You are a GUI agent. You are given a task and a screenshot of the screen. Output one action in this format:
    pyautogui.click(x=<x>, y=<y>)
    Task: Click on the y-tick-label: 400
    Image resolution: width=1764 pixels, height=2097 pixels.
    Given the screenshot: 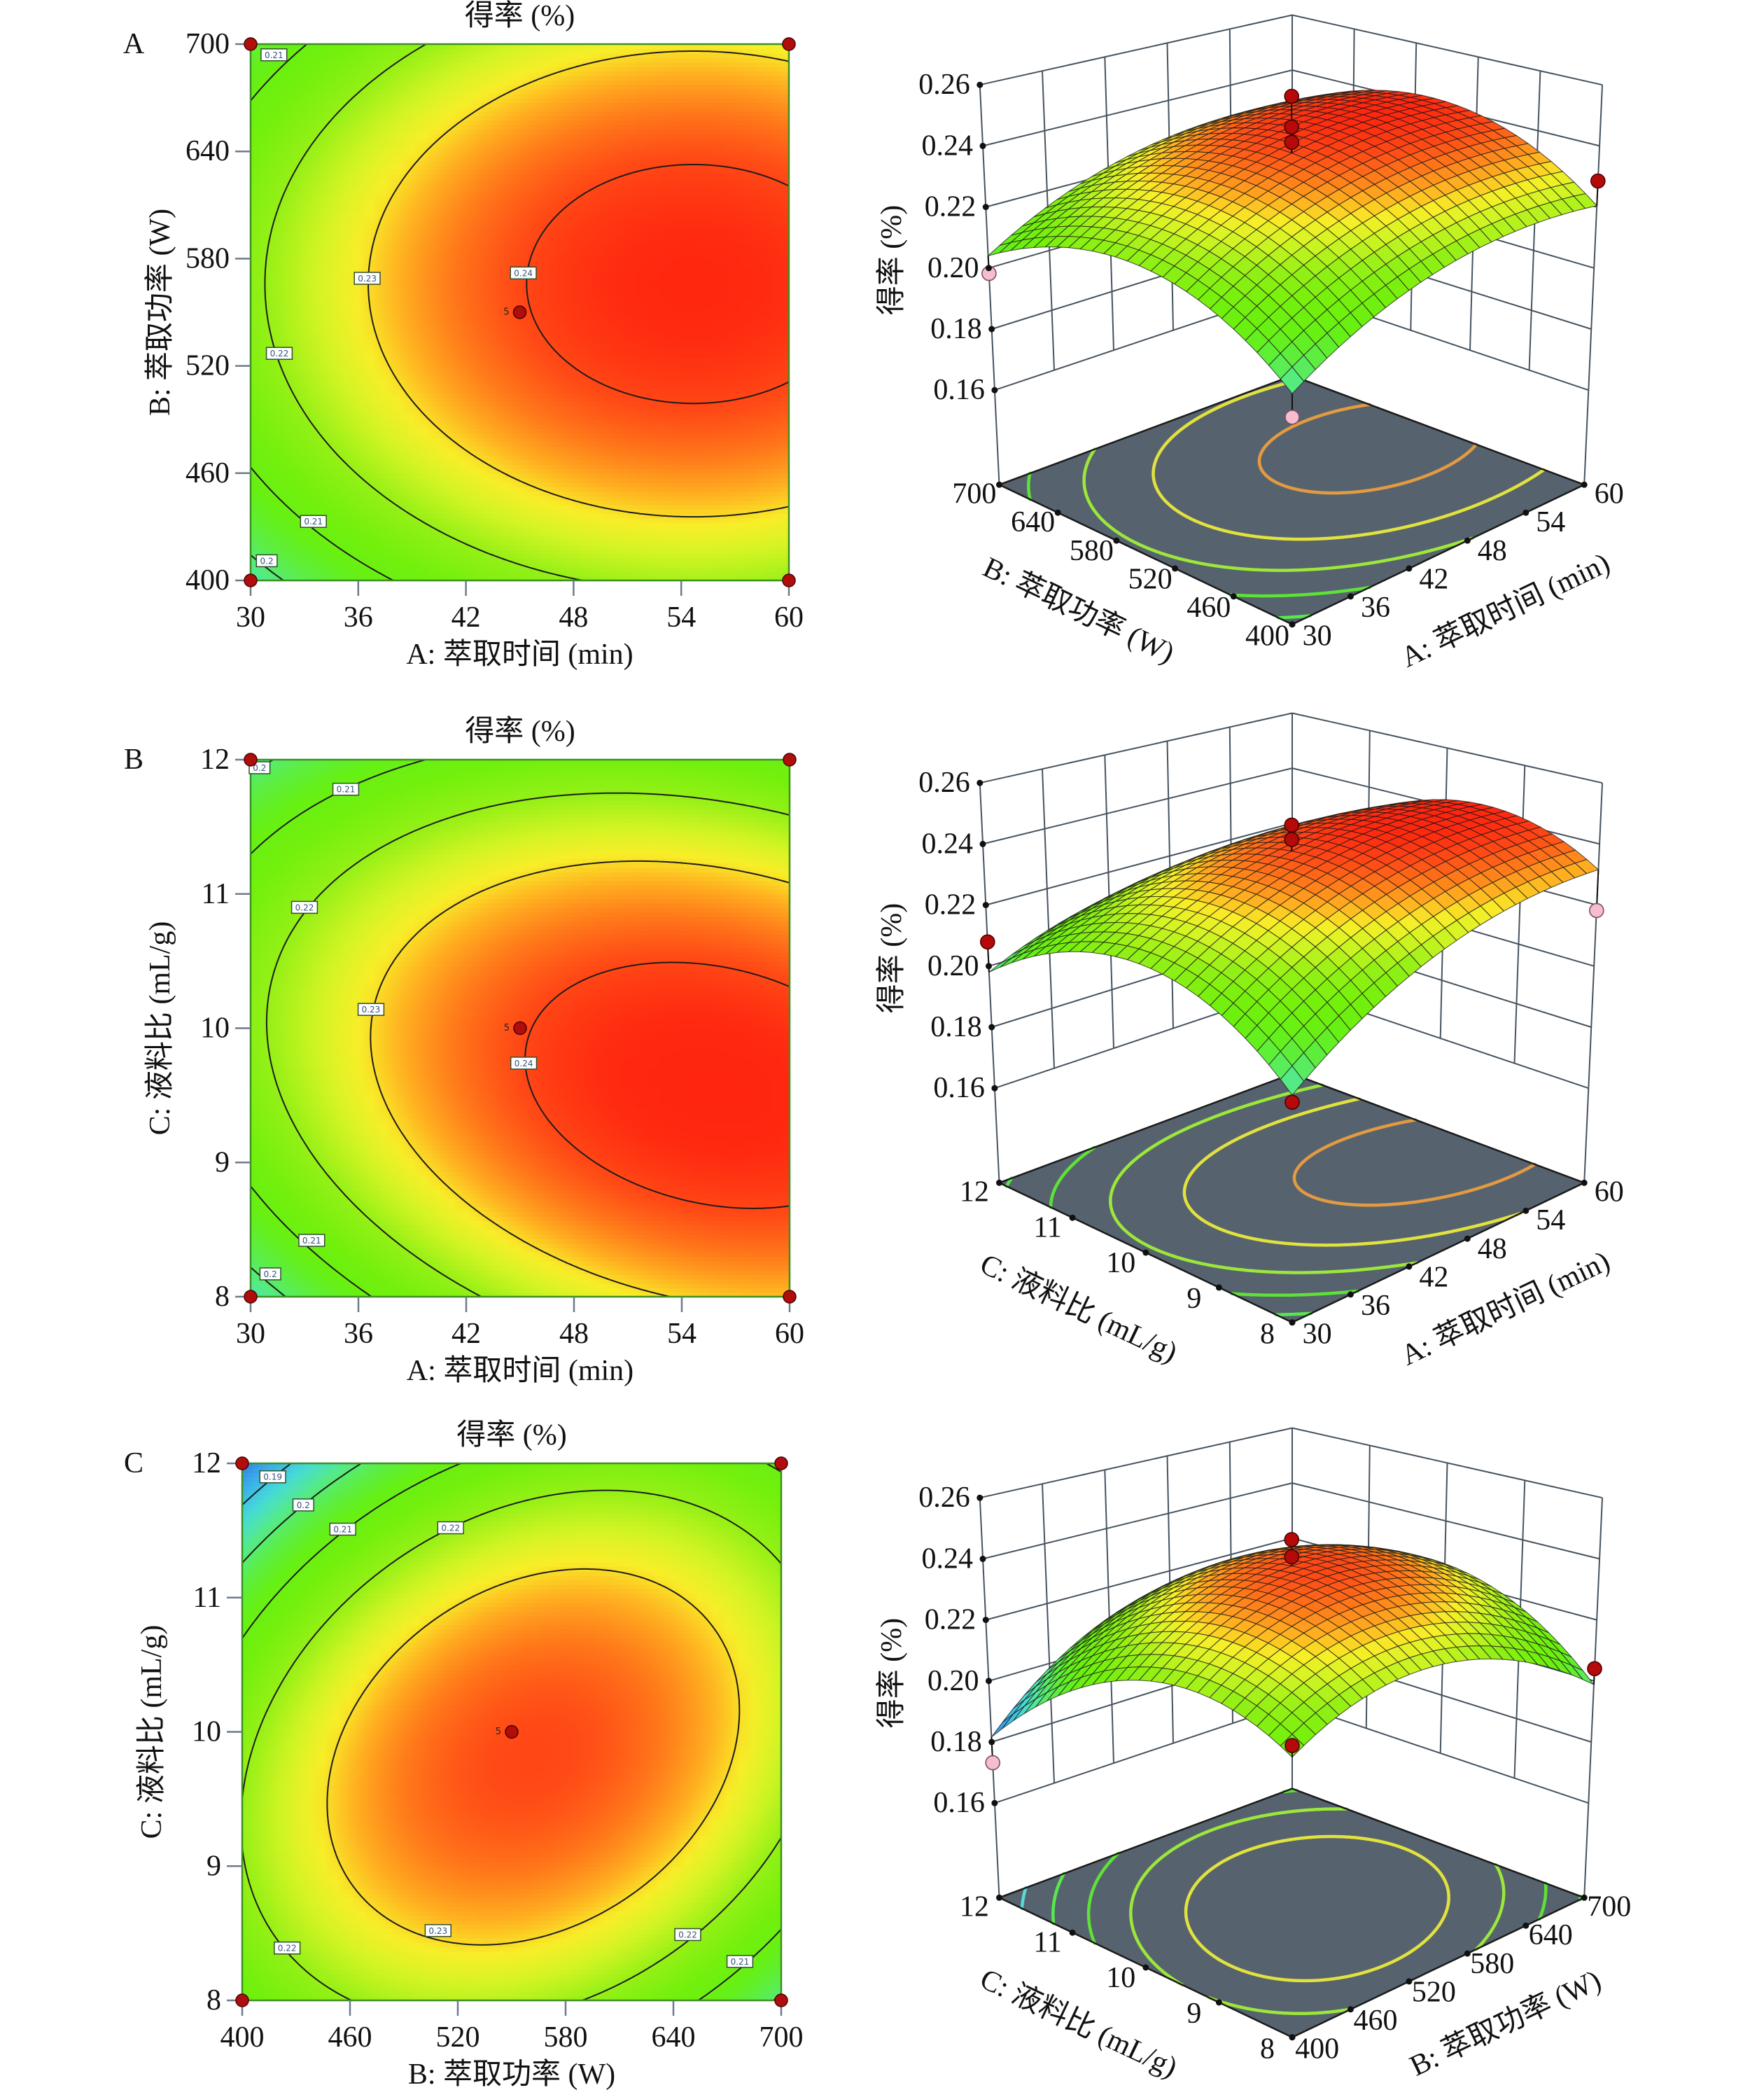 What is the action you would take?
    pyautogui.click(x=208, y=580)
    